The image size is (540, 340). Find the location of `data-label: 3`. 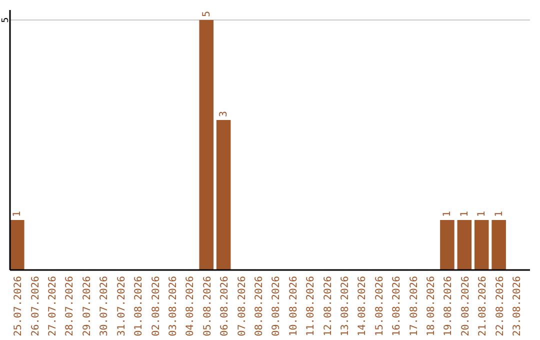

data-label: 3 is located at coordinates (224, 113).